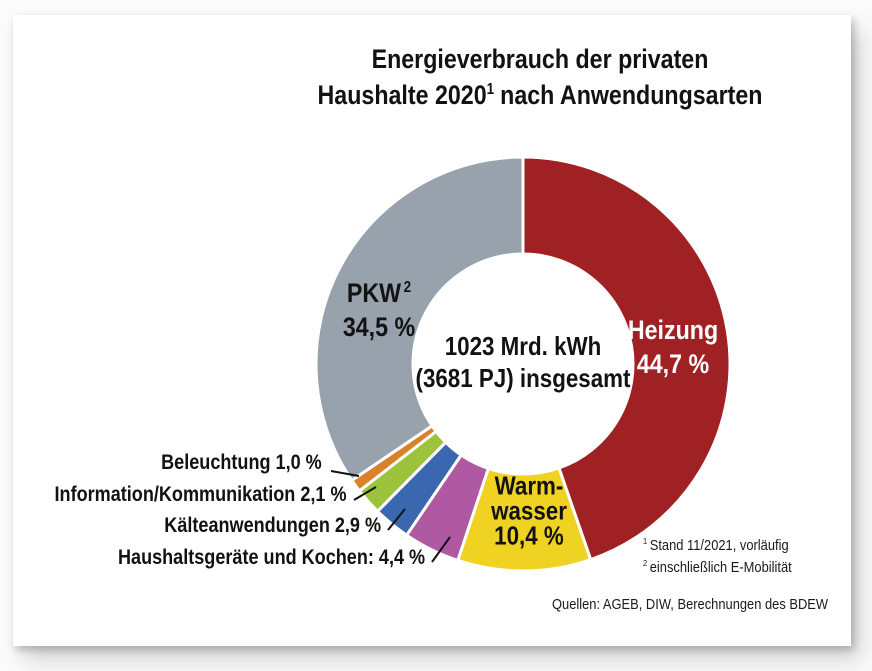 This screenshot has height=671, width=872. I want to click on donut-center-total-label: 1023 Mrd. kWh (3681 PJ) insgesamt, so click(523, 362).